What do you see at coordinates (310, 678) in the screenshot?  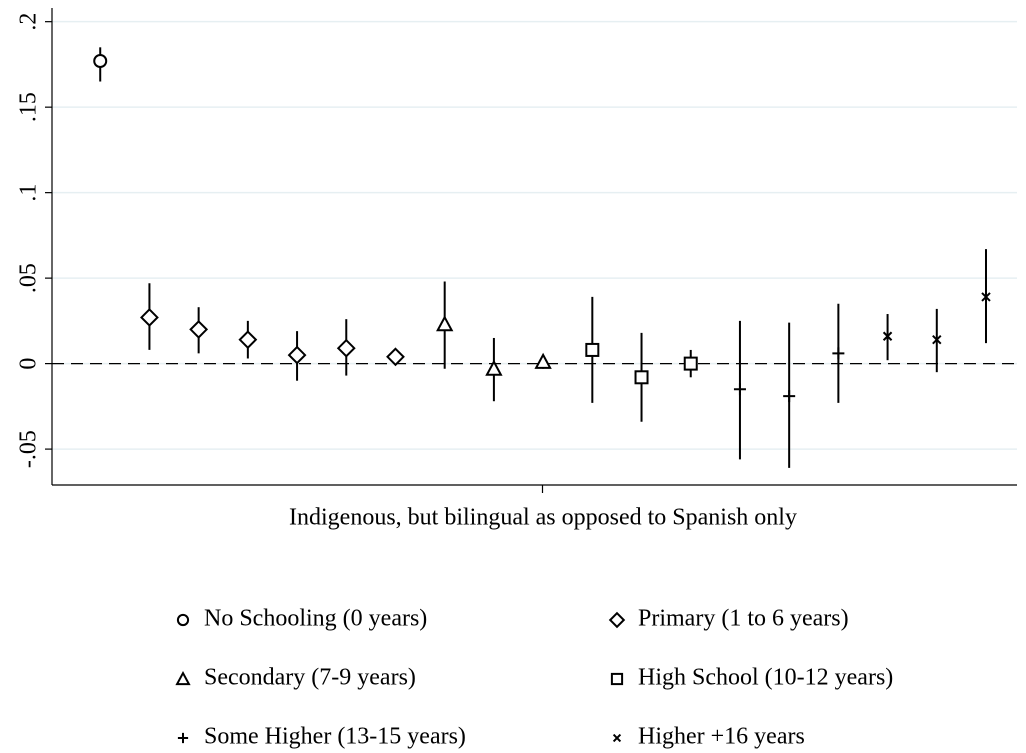 I see `legend-label: Secondary (7-9 years)` at bounding box center [310, 678].